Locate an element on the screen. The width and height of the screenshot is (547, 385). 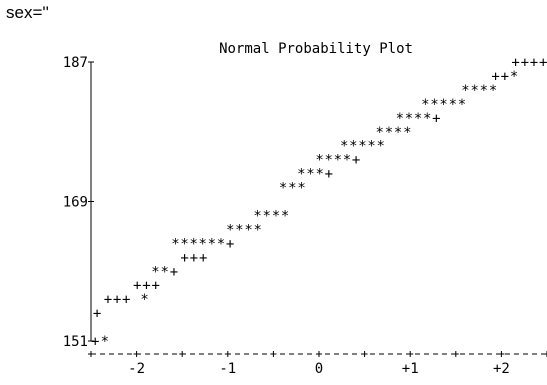
plot-symbol-row: *** is located at coordinates (292, 189).